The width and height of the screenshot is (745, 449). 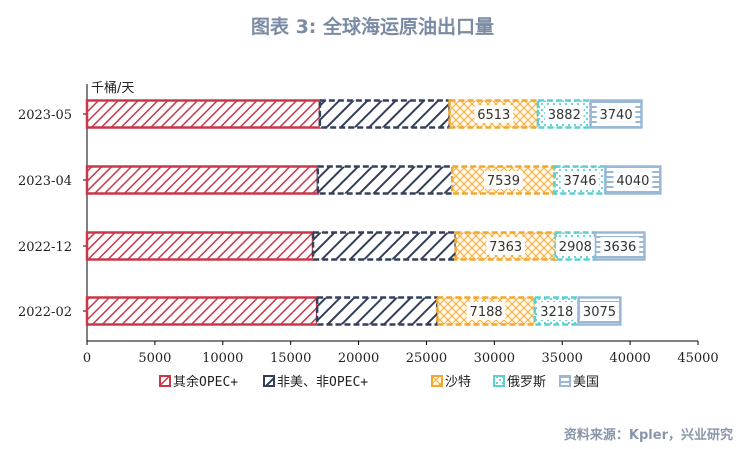 What do you see at coordinates (45, 115) in the screenshot?
I see `category-label: 2023-05` at bounding box center [45, 115].